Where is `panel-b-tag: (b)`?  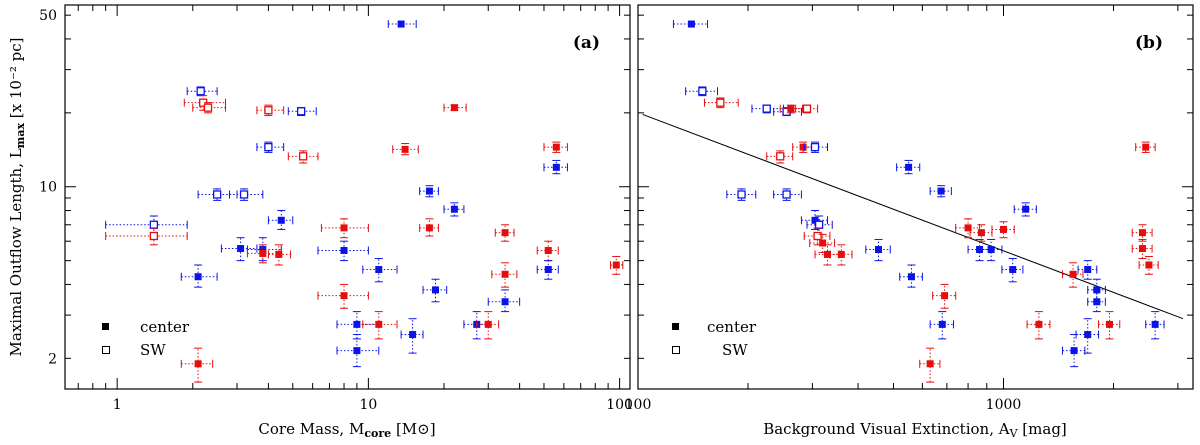
panel-b-tag: (b) is located at coordinates (1149, 43).